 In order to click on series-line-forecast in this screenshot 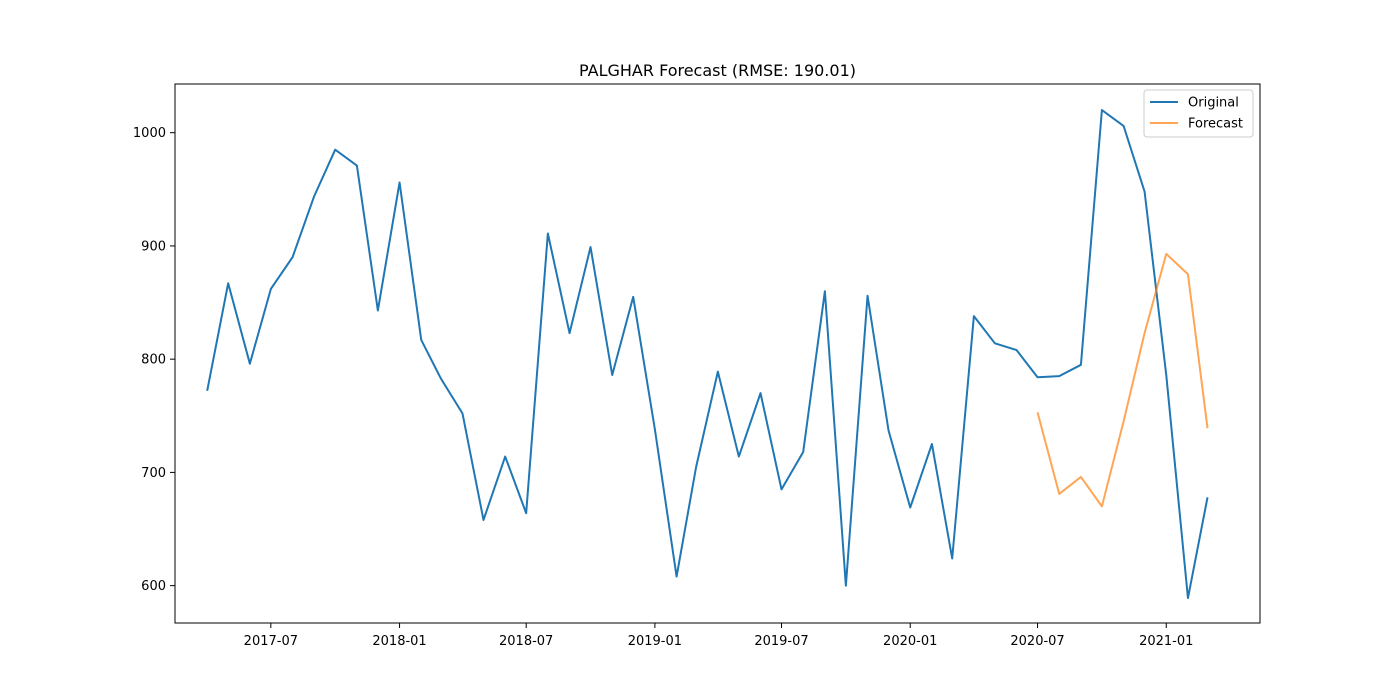, I will do `click(1122, 380)`.